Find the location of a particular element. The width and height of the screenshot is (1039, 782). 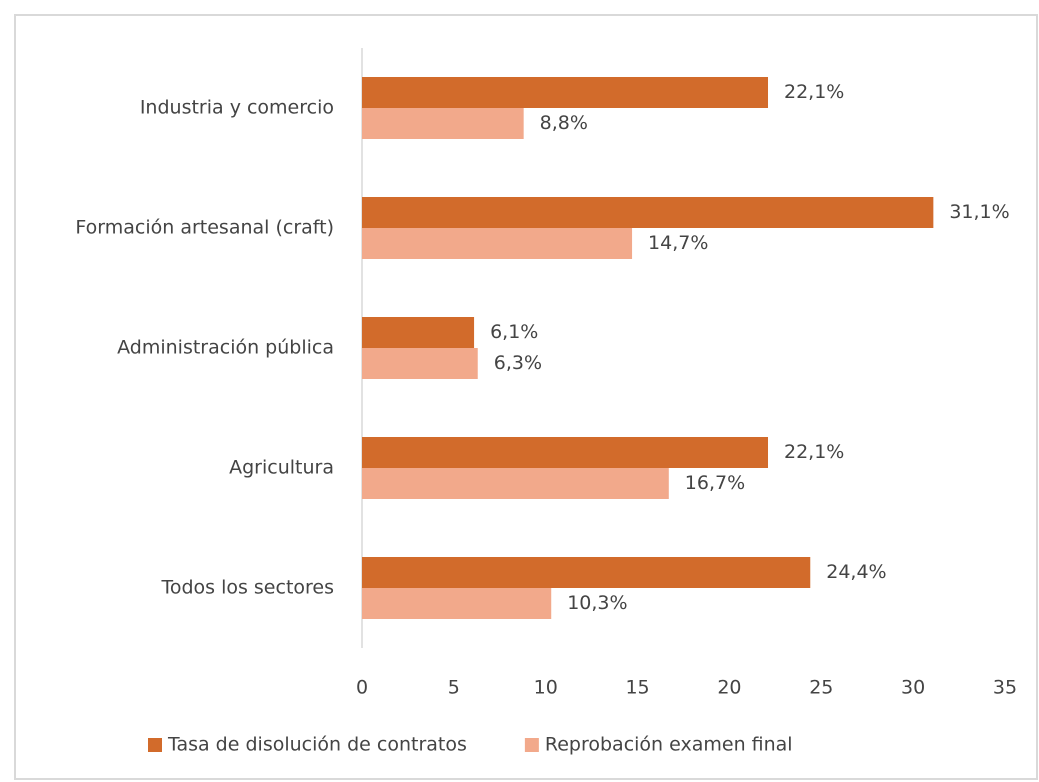

y-tick-label: Industria y comercio is located at coordinates (237, 108).